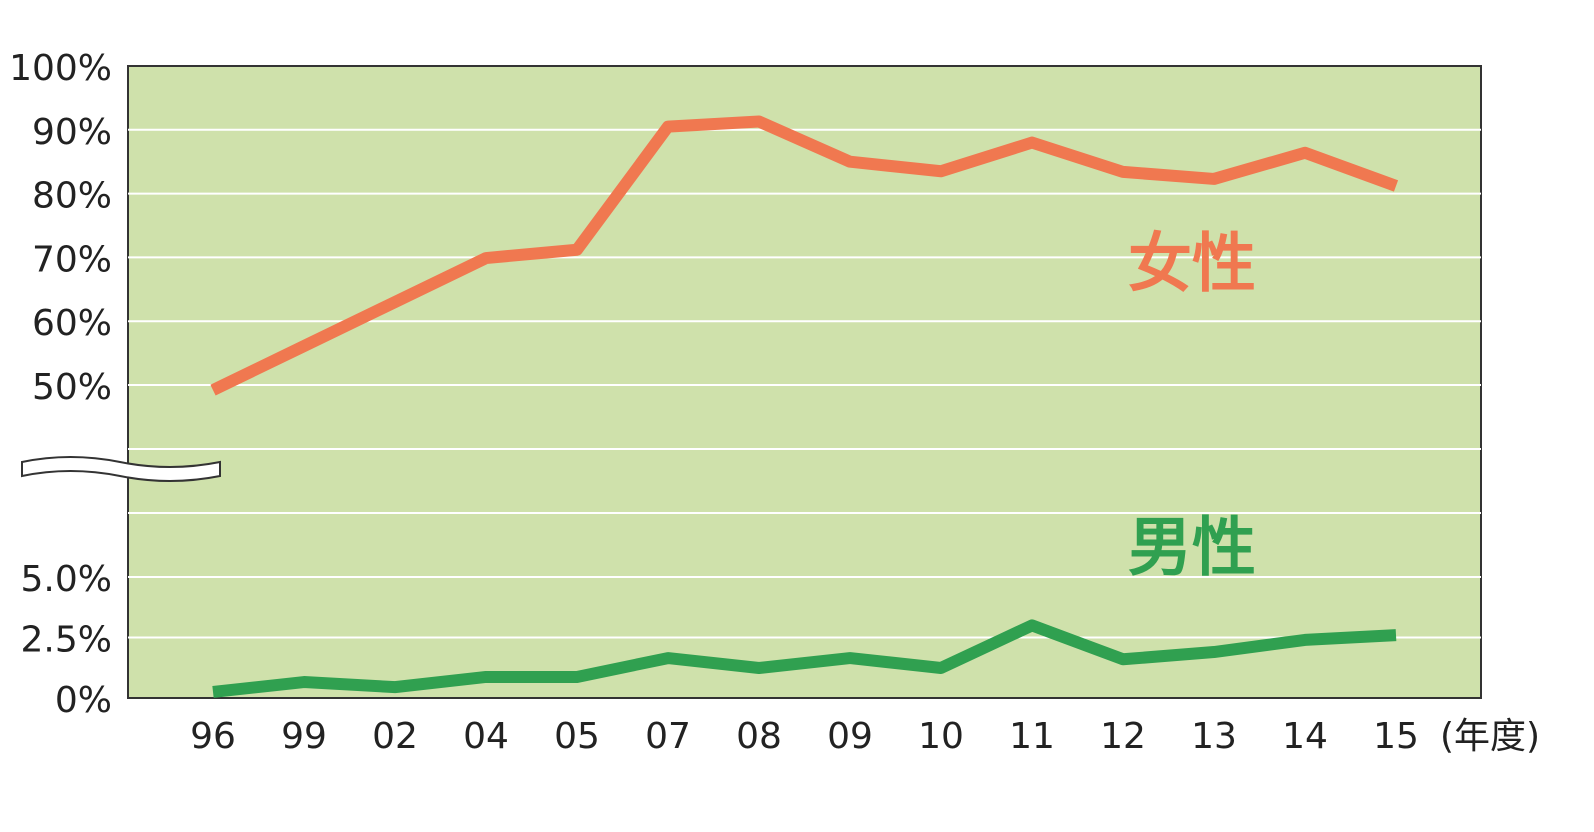 The height and width of the screenshot is (832, 1594). I want to click on y-tick-label: 0%, so click(83, 700).